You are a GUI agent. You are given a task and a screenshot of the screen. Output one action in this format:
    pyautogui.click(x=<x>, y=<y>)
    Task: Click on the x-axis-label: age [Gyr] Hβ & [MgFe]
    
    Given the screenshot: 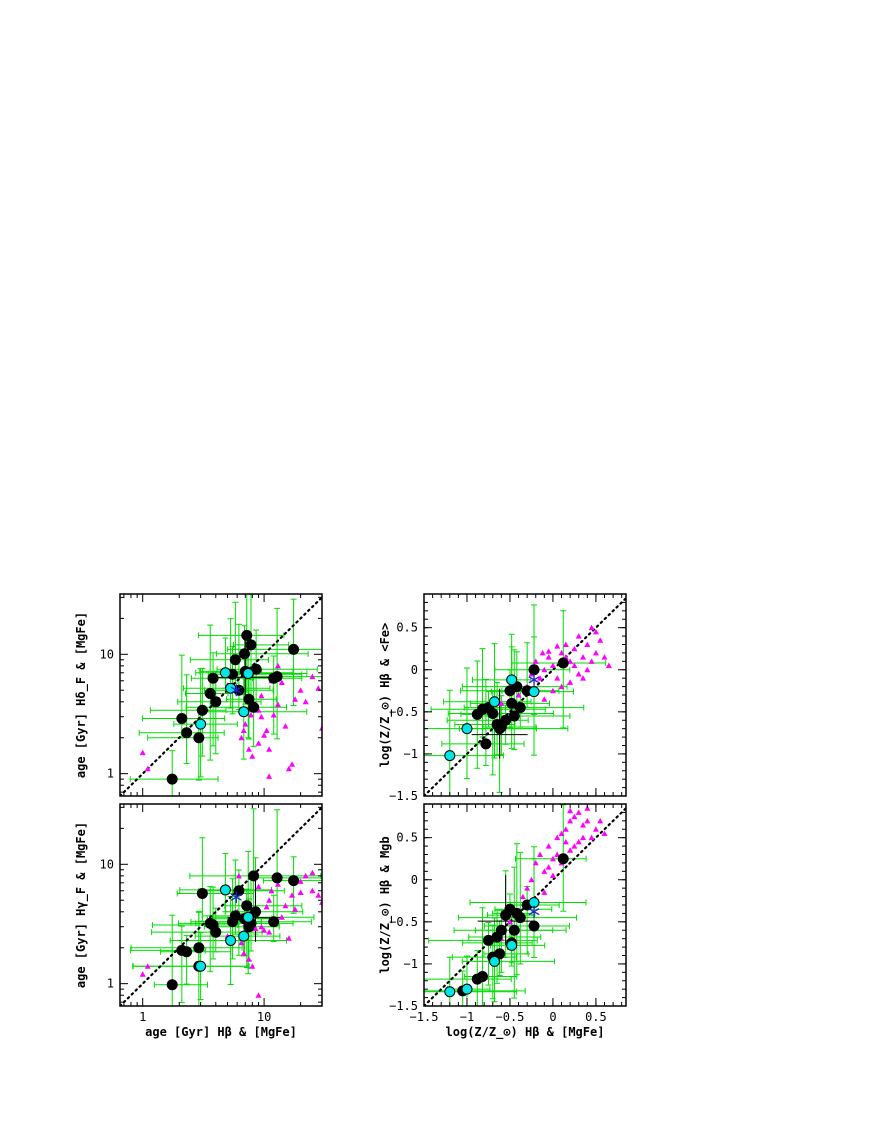 What is the action you would take?
    pyautogui.click(x=221, y=1032)
    